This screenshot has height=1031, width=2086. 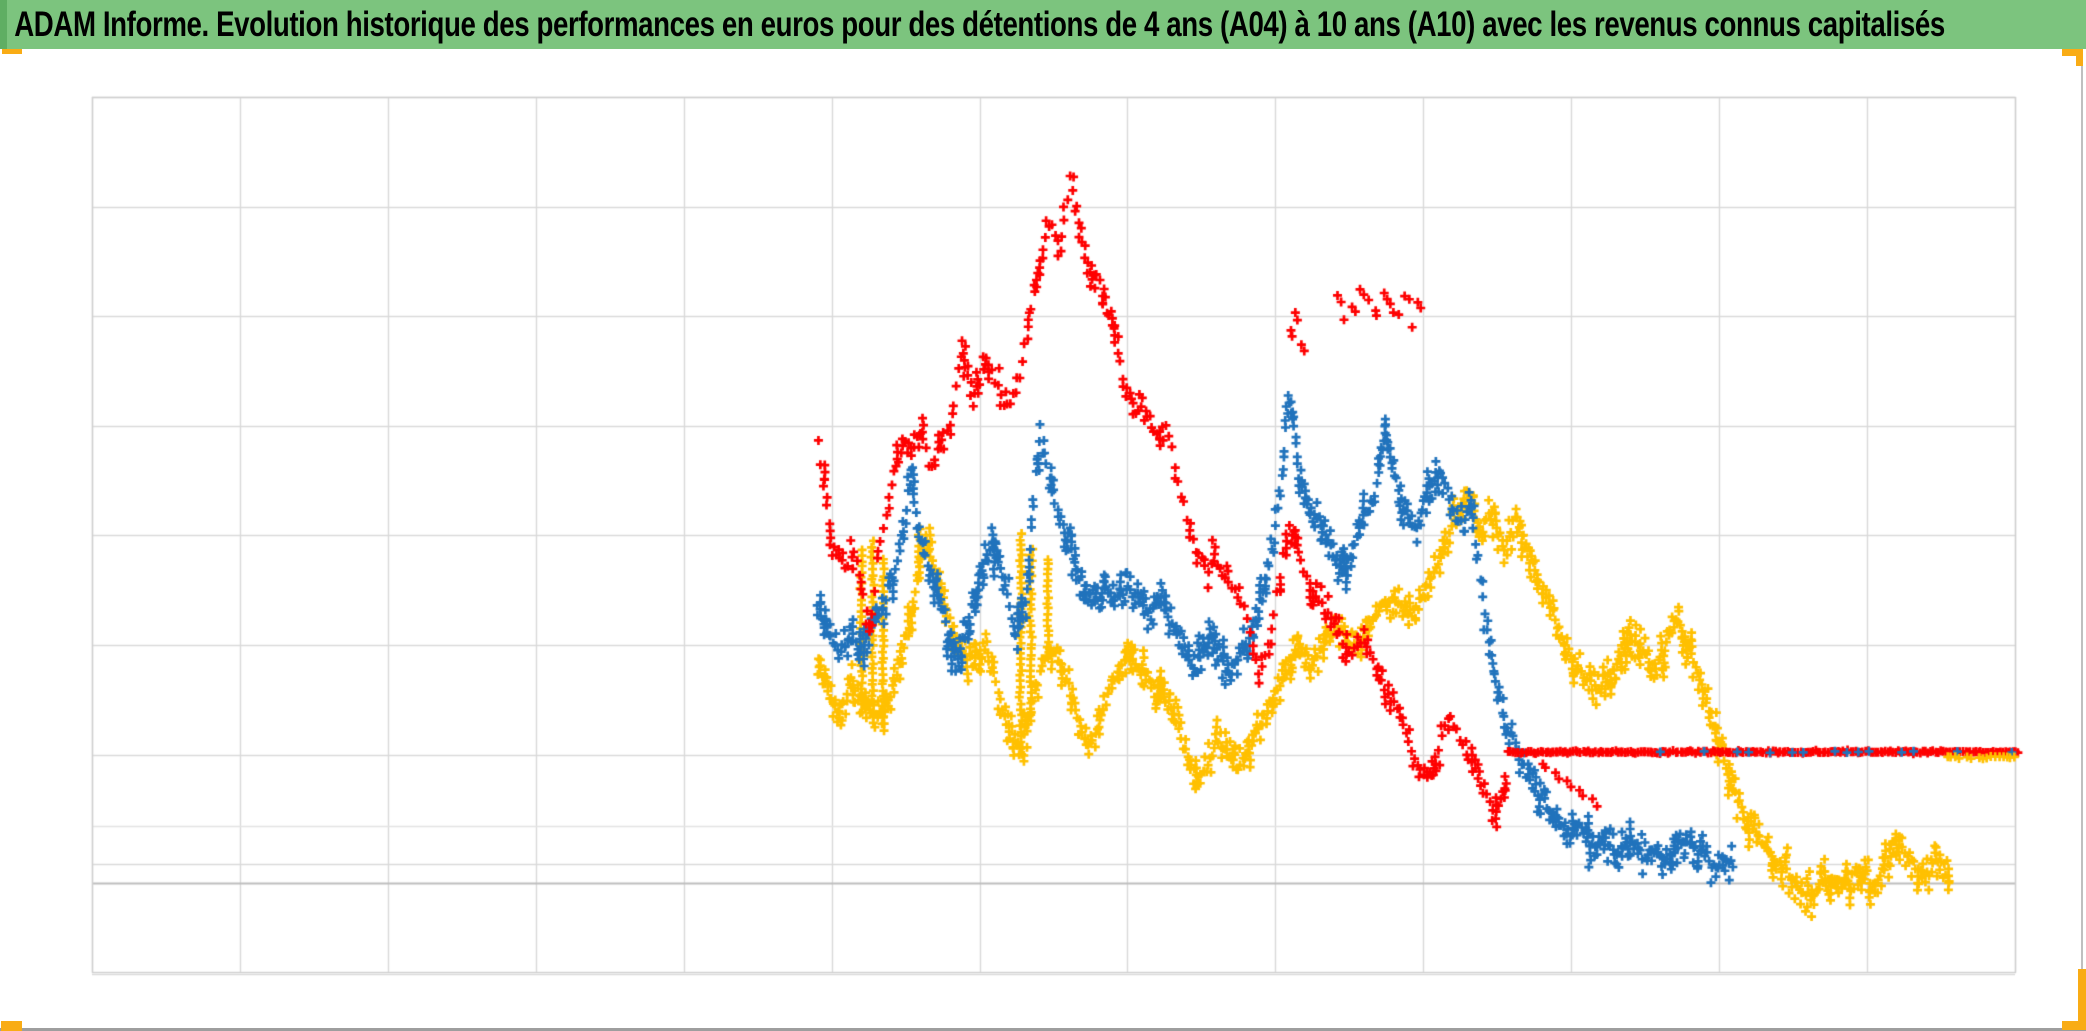 I want to click on selection-handle-bottom-right-v, so click(x=2082, y=999).